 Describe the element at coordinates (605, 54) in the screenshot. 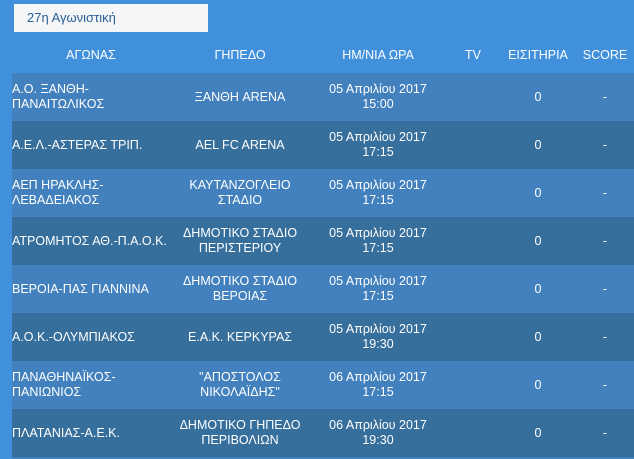

I see `column-header-score: SCORE` at that location.